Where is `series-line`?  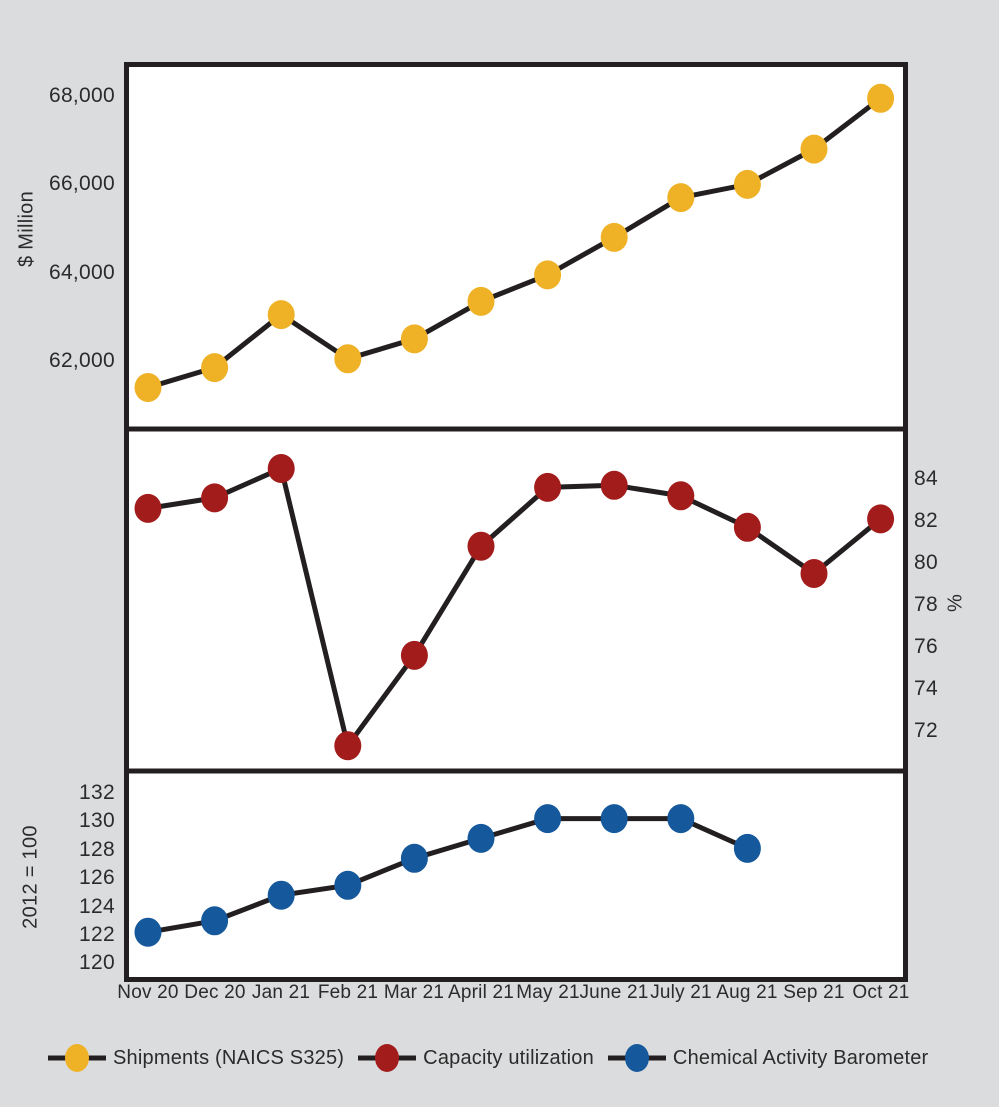
series-line is located at coordinates (448, 875).